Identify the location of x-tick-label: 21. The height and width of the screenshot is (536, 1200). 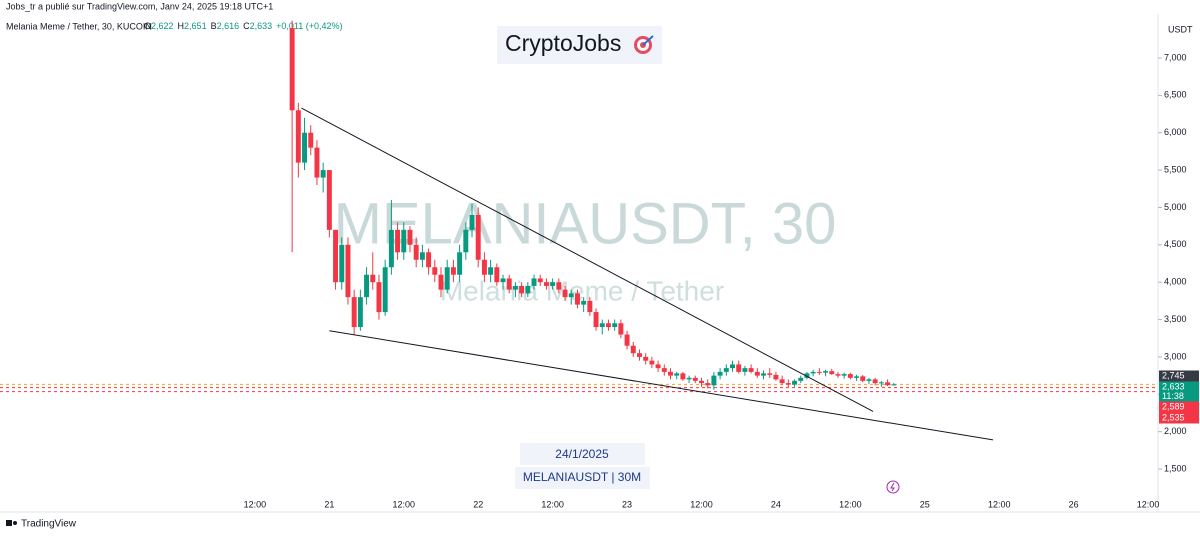
(329, 504).